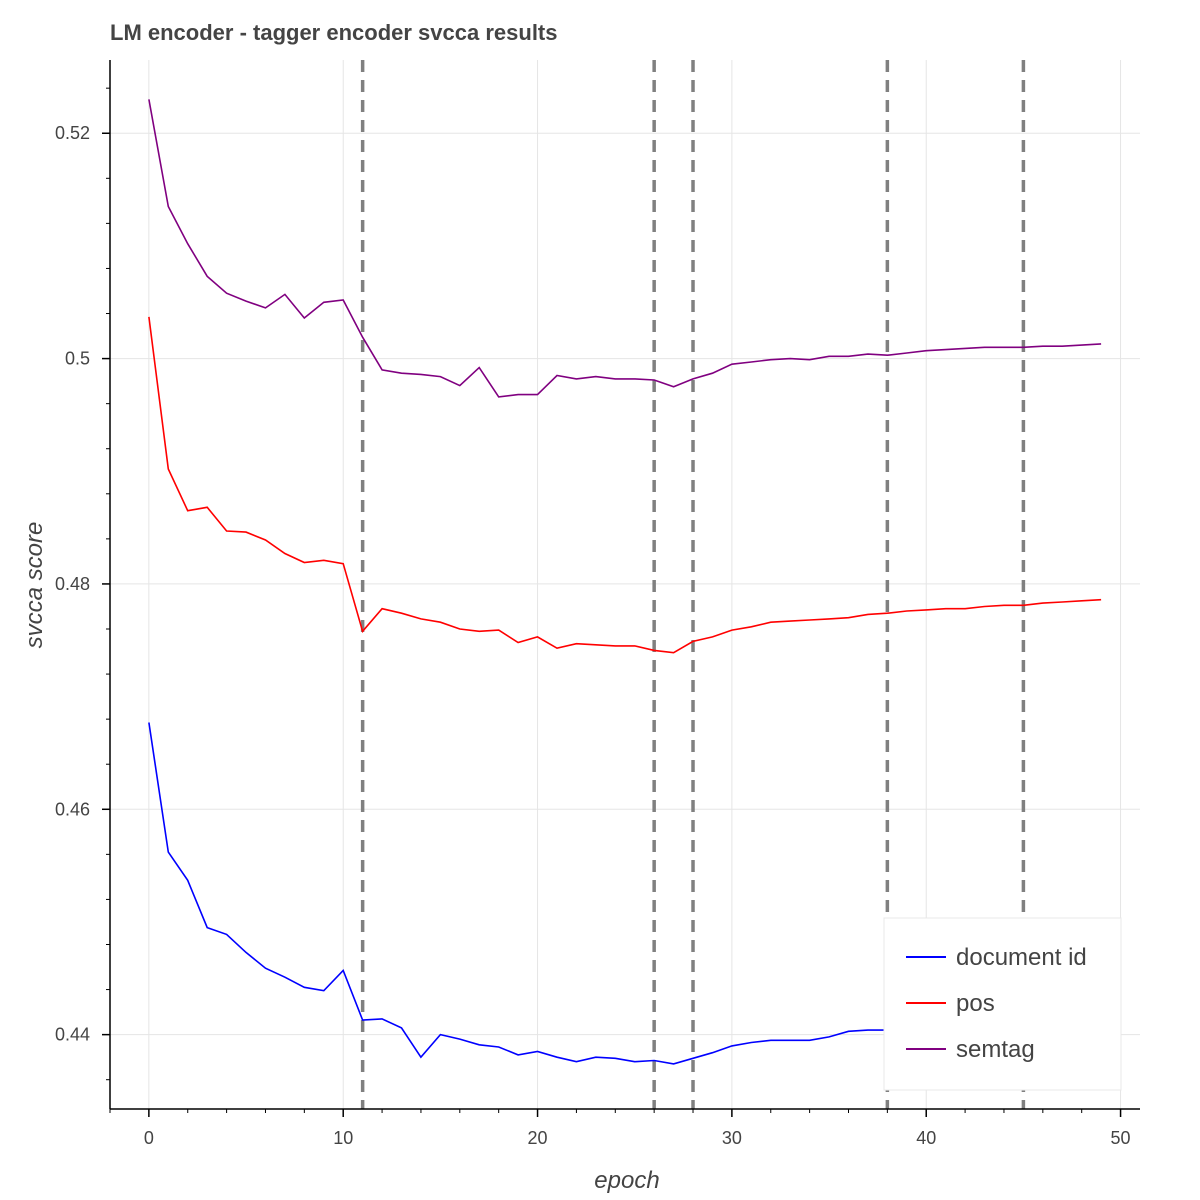  Describe the element at coordinates (72, 133) in the screenshot. I see `y-tick-label: 0.52` at that location.